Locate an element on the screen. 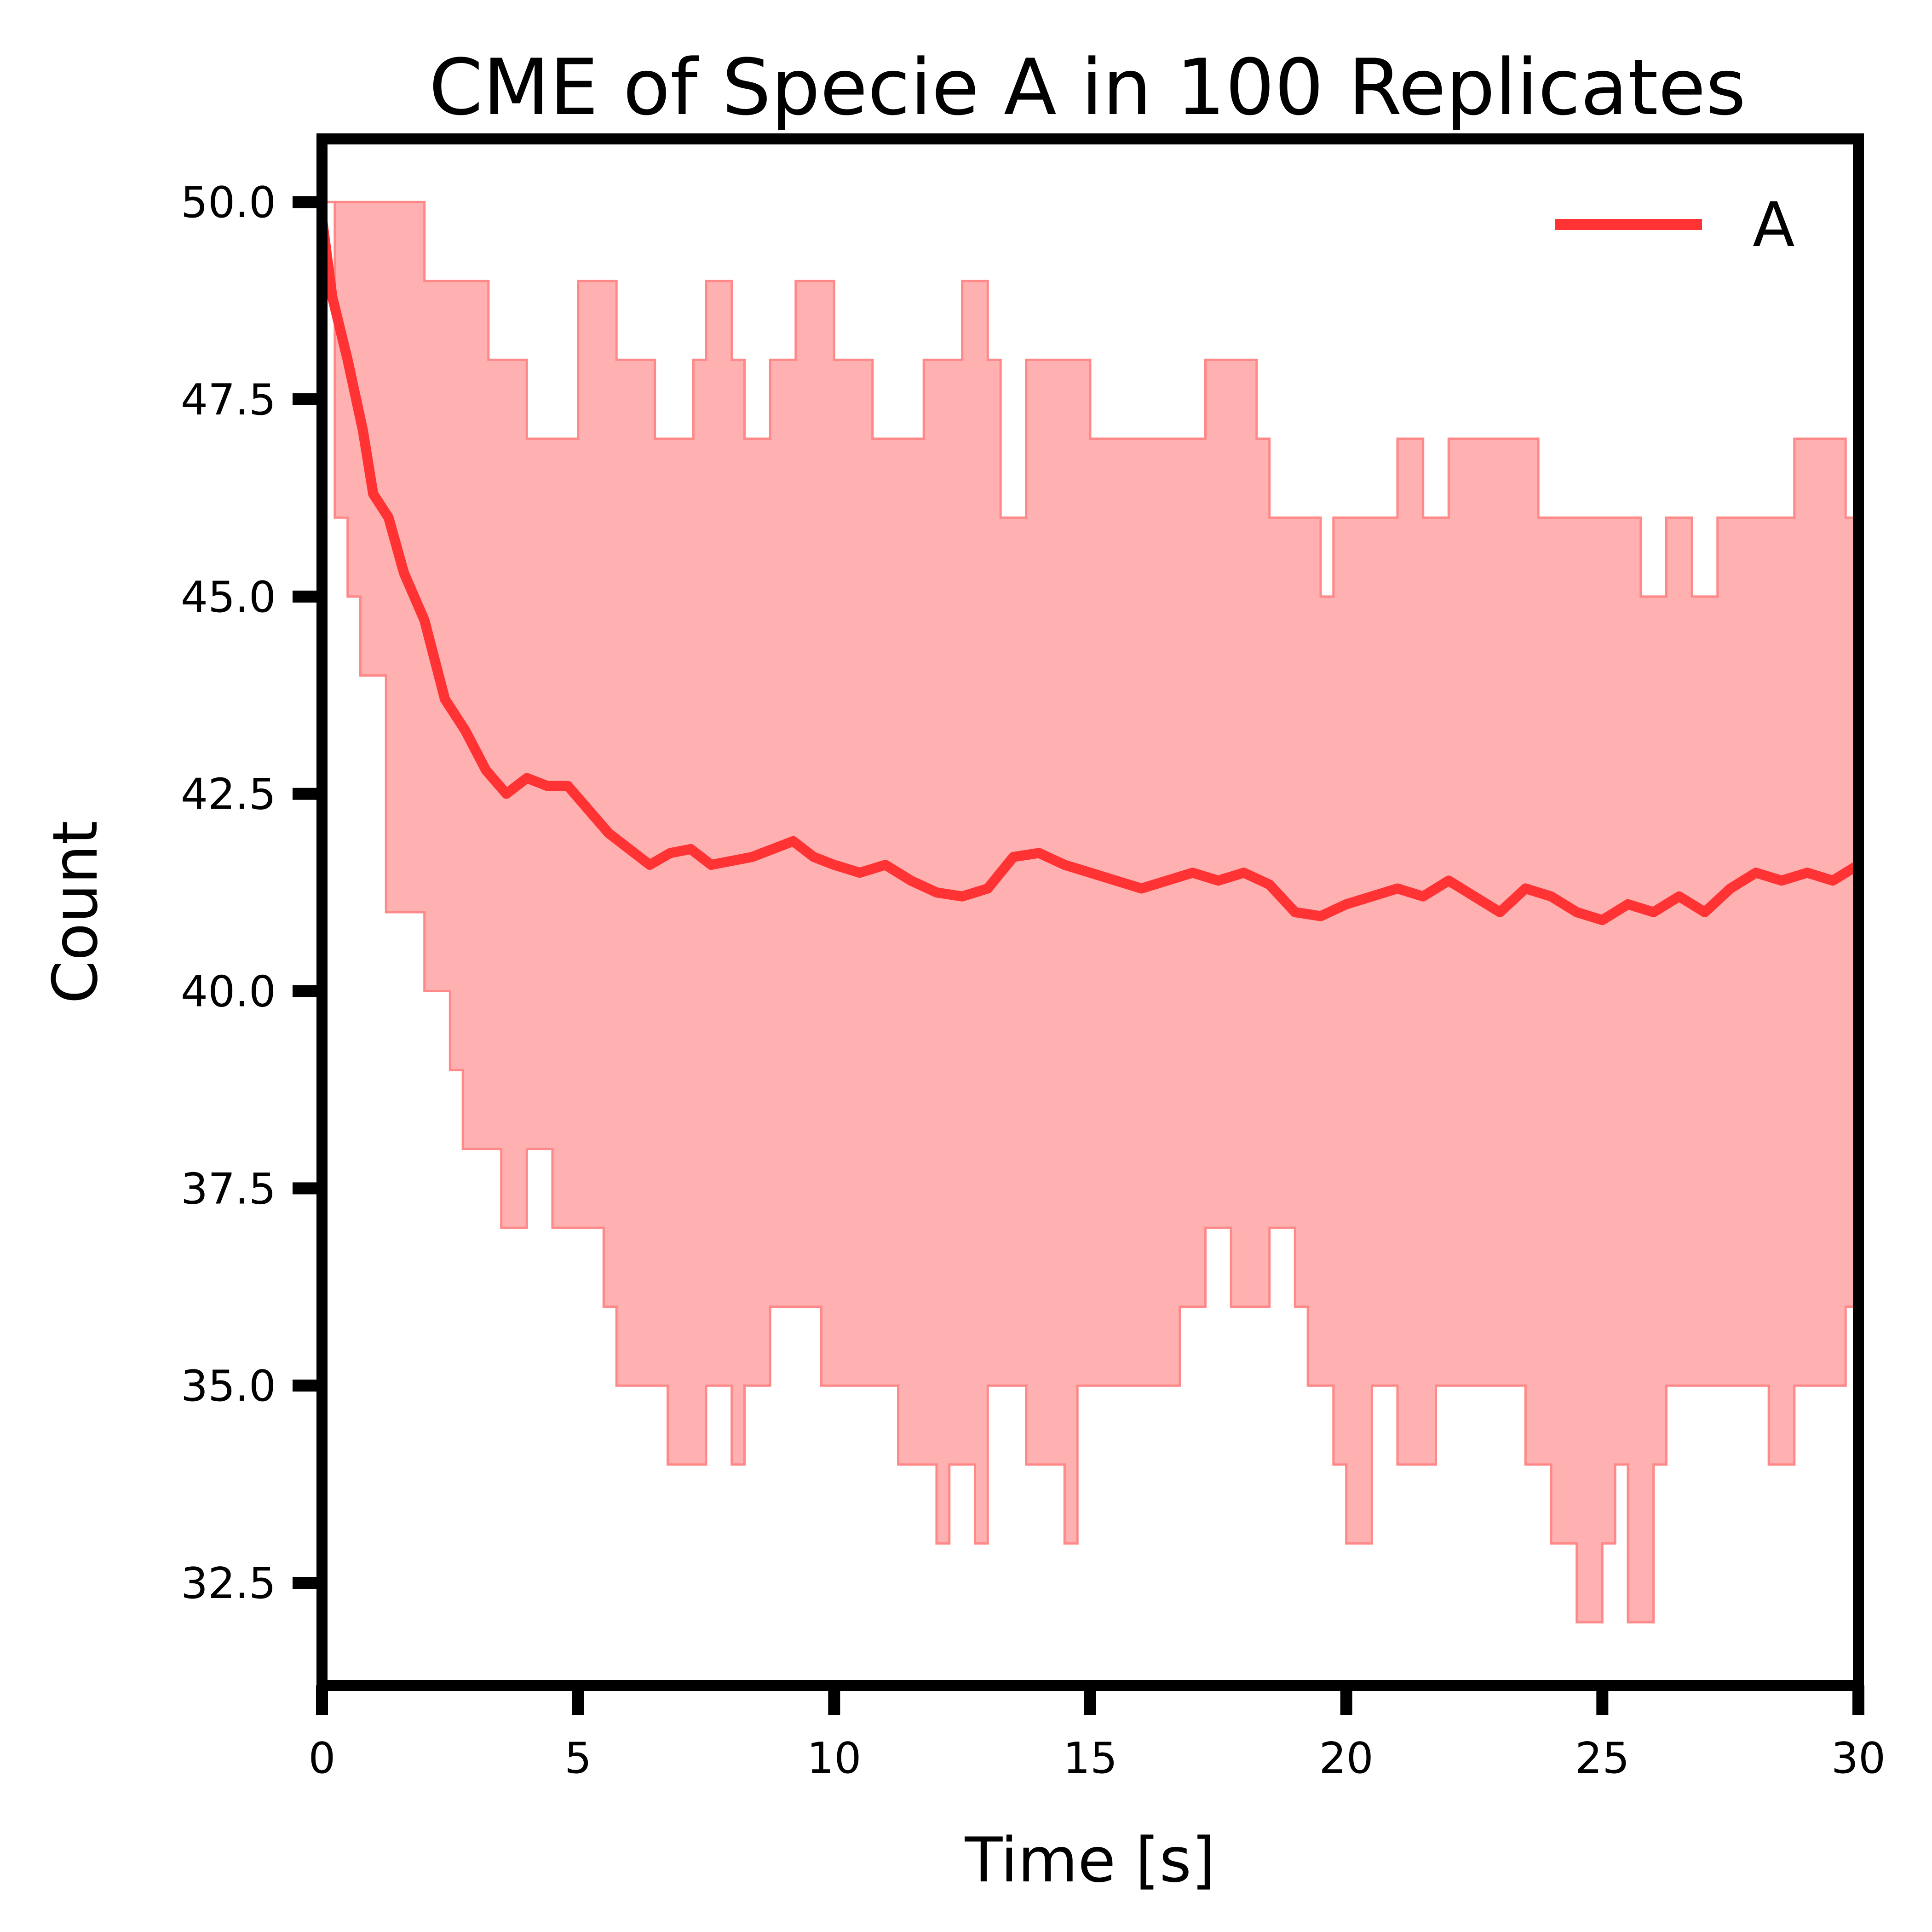 This screenshot has width=1932, height=1932. chart-title: CME of Specie A in 100 Replicates is located at coordinates (1087, 87).